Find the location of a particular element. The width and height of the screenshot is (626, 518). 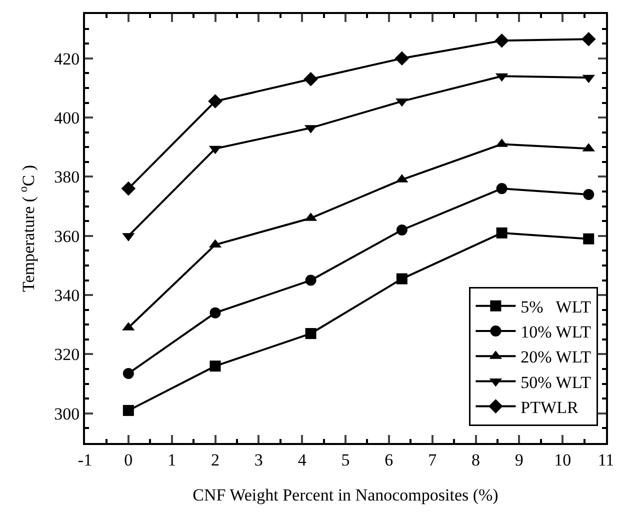

y-tick-label: 300 is located at coordinates (67, 414).